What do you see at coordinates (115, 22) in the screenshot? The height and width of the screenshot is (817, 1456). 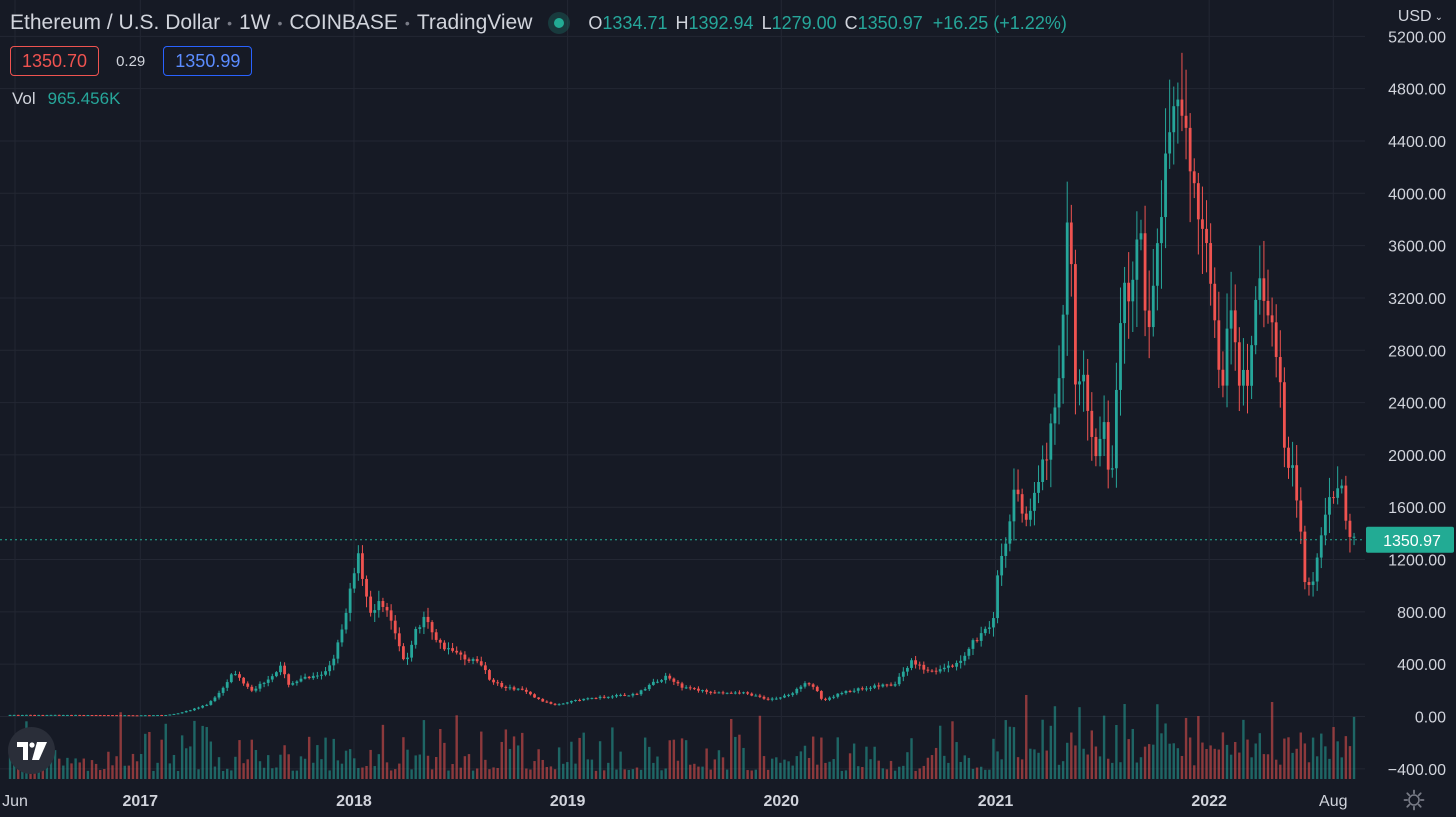 I see `symbol-name: Ethereum / U.S. Dollar` at bounding box center [115, 22].